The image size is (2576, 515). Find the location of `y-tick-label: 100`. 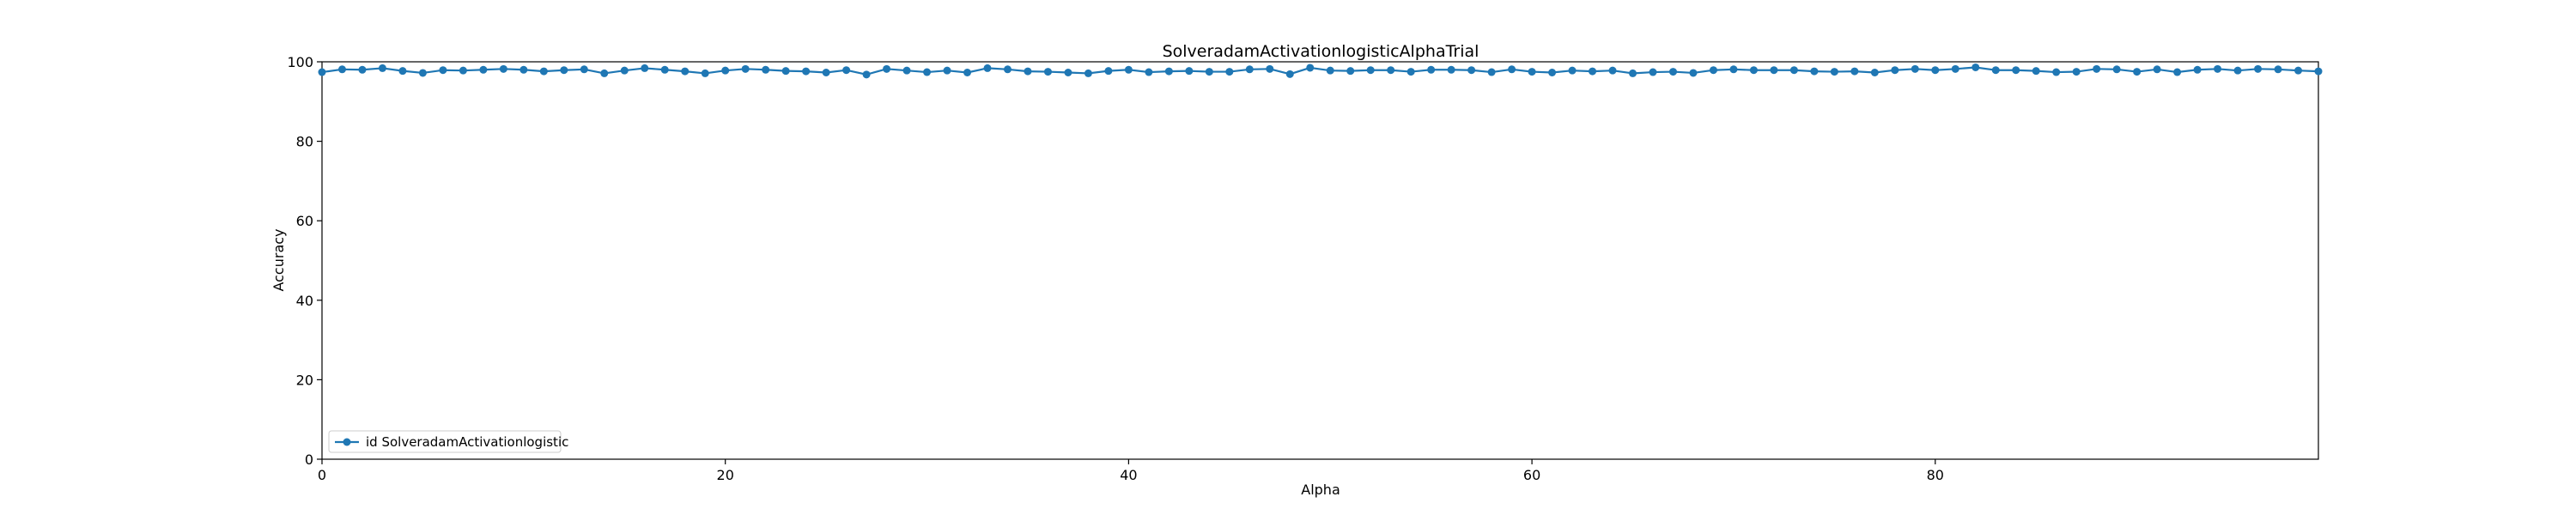

y-tick-label: 100 is located at coordinates (300, 62).